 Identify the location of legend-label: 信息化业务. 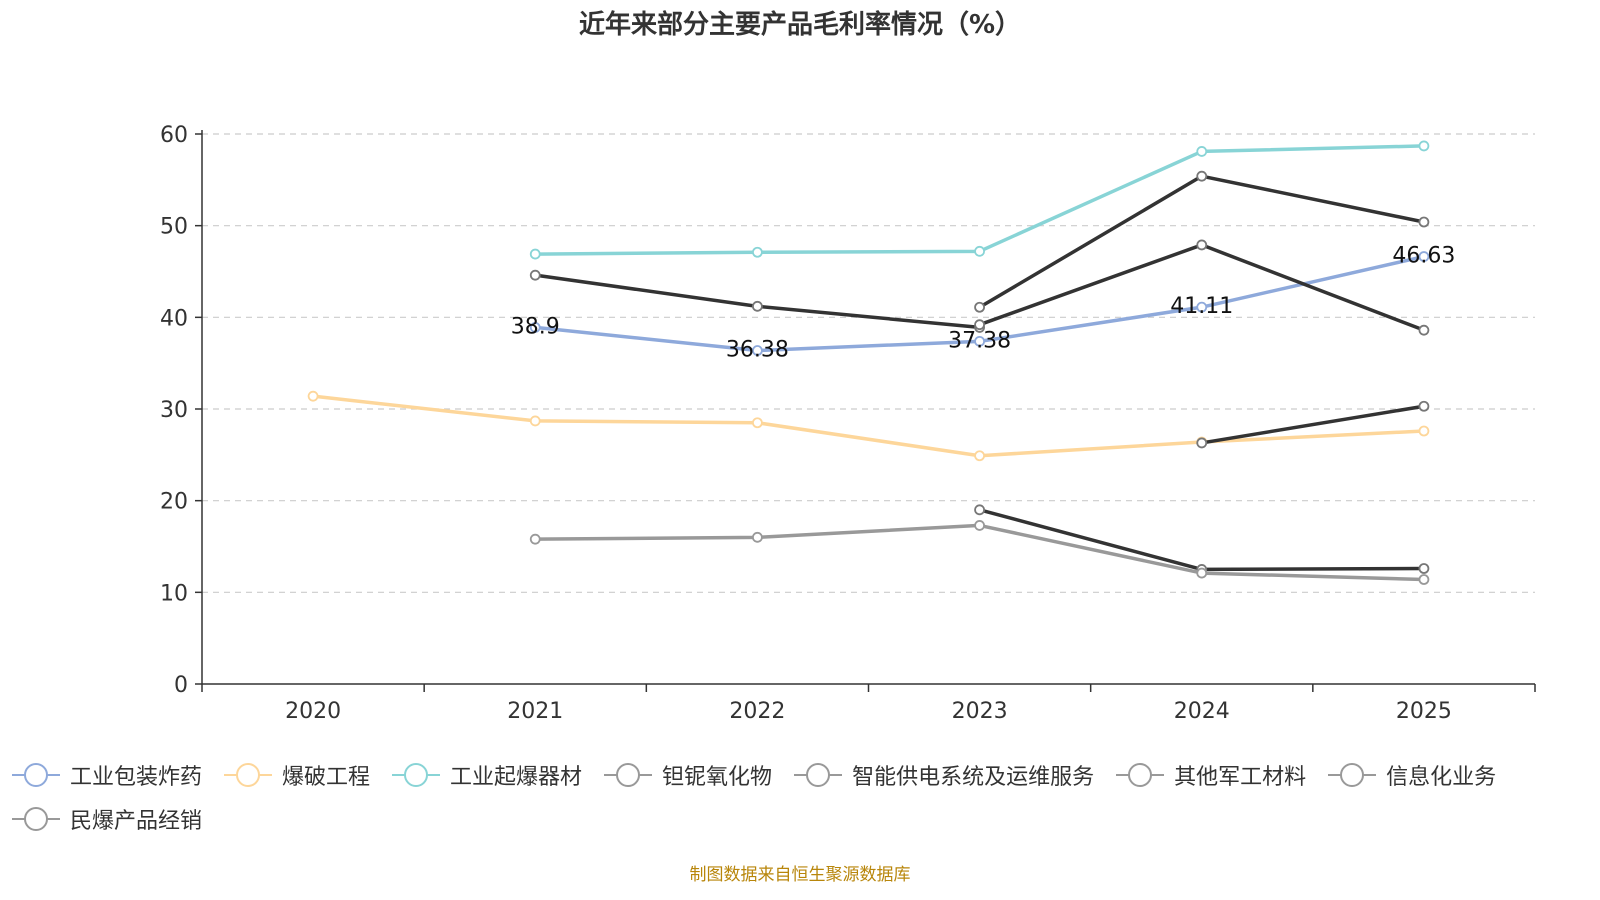
(1441, 777).